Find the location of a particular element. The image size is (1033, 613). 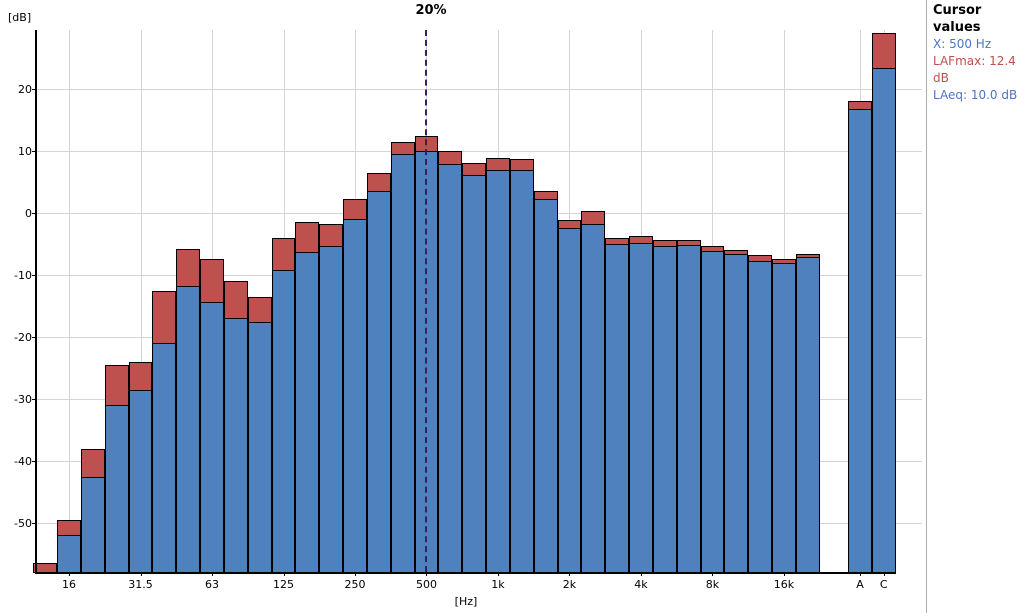

bar-31.5-laeq is located at coordinates (140, 481).